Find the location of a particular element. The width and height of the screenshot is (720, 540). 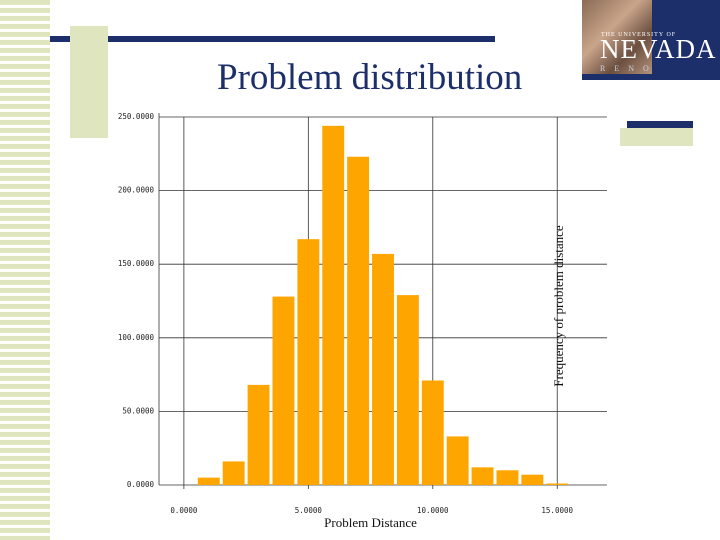

logo-sub-text: RENO is located at coordinates (629, 68).